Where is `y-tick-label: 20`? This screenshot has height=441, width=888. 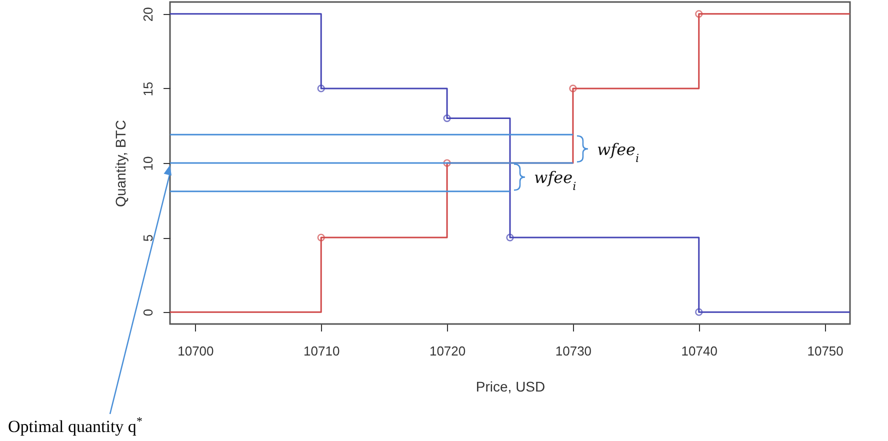 y-tick-label: 20 is located at coordinates (148, 14).